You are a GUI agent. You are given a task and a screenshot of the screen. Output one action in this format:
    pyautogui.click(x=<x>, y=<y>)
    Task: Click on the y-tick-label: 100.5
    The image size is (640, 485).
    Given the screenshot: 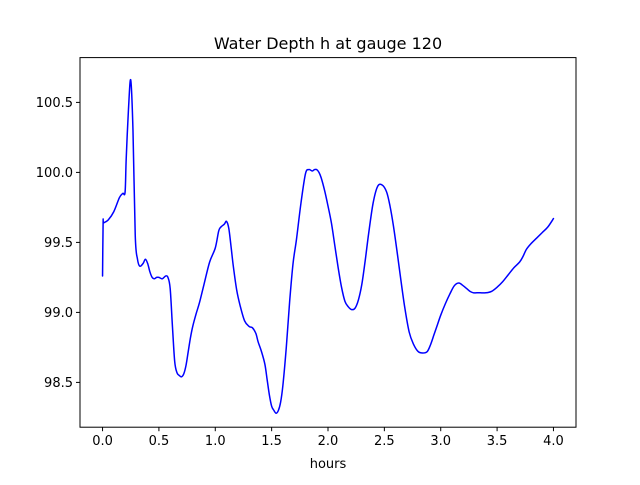 What is the action you would take?
    pyautogui.click(x=54, y=103)
    